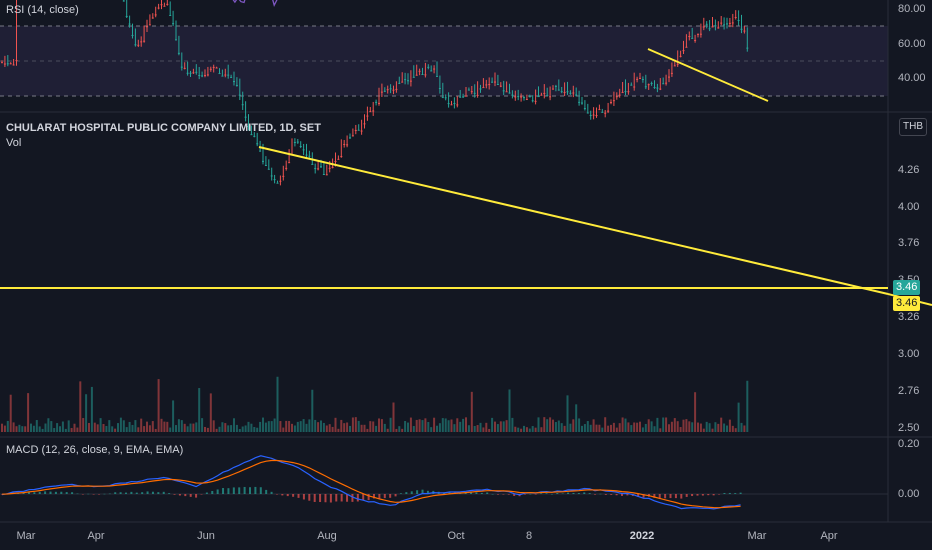 This screenshot has width=932, height=550. What do you see at coordinates (708, 75) in the screenshot?
I see `rsi-trendline` at bounding box center [708, 75].